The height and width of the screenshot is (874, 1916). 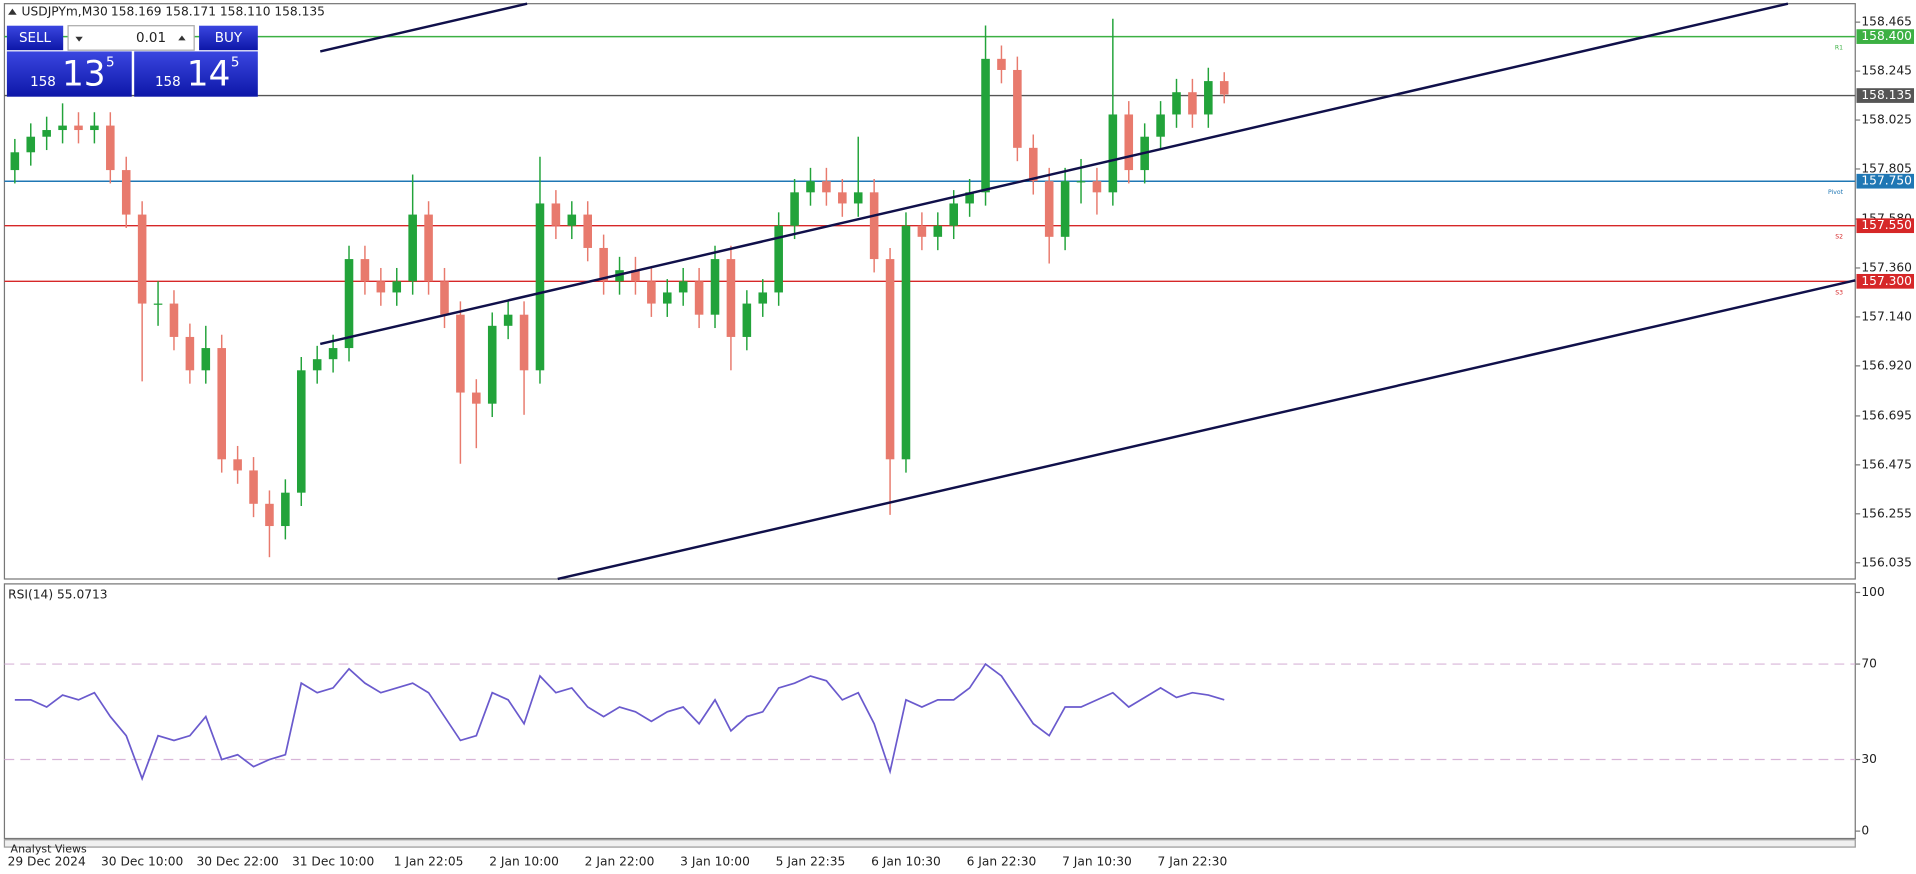 I want to click on buy-button, so click(x=228, y=38).